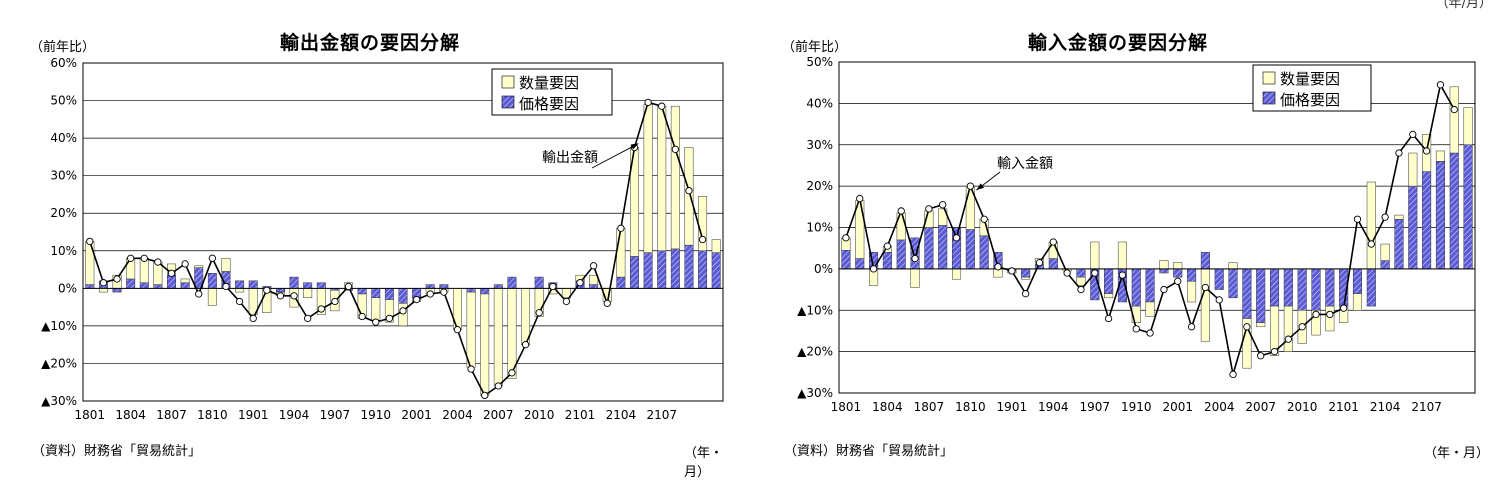  I want to click on x-tick-label: 1904, so click(1053, 407).